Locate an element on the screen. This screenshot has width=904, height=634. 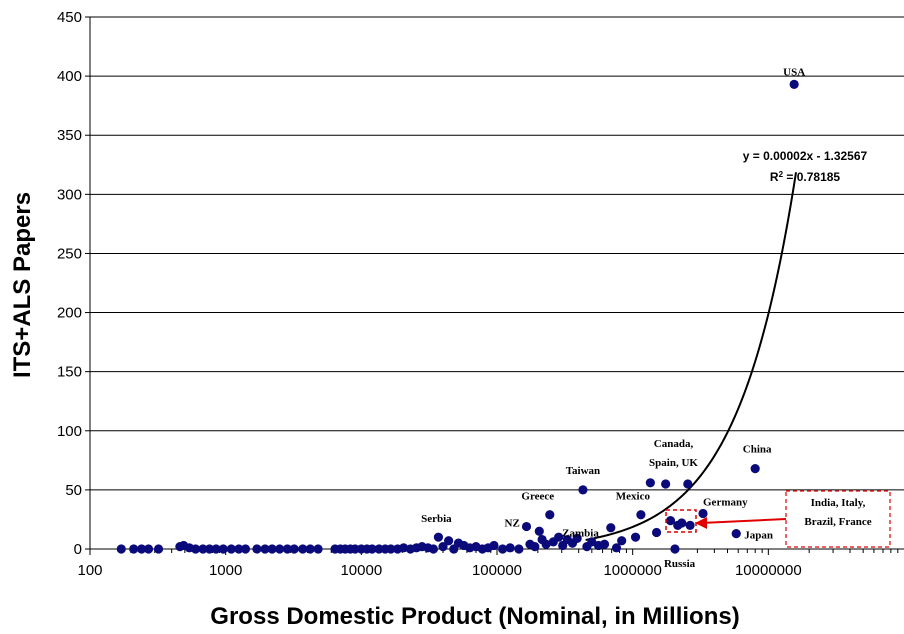
y-tick-label-300: 300 is located at coordinates (69, 194).